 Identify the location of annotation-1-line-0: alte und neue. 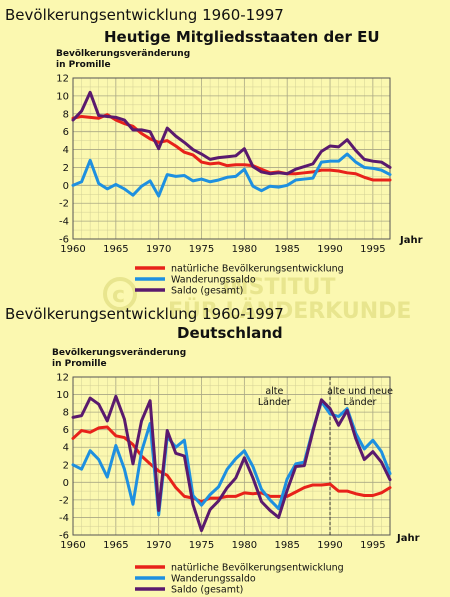
(360, 391).